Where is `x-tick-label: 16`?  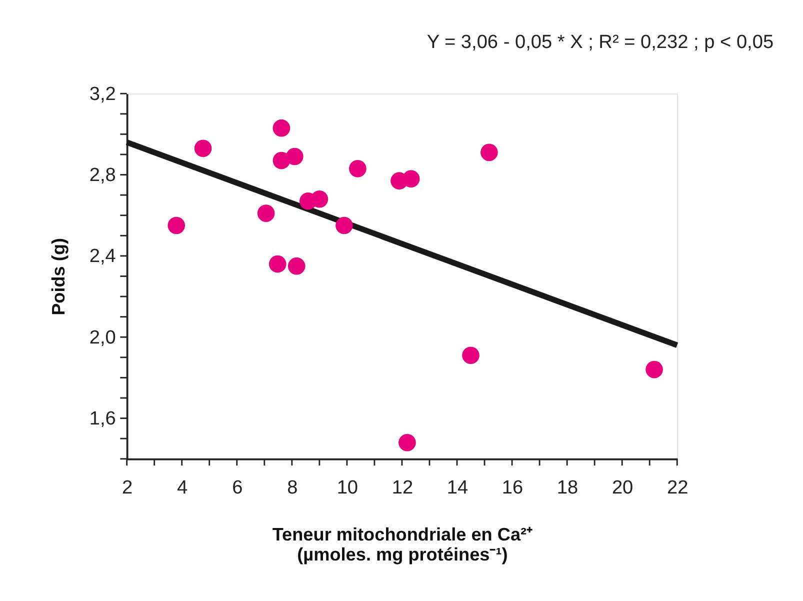 x-tick-label: 16 is located at coordinates (513, 488).